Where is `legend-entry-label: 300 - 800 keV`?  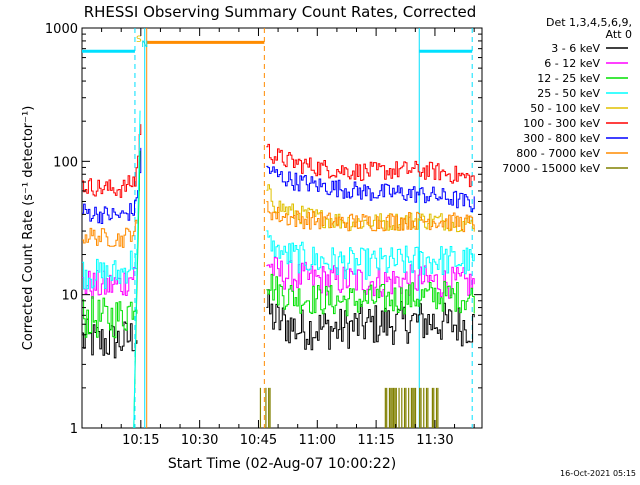
legend-entry-label: 300 - 800 keV is located at coordinates (561, 138).